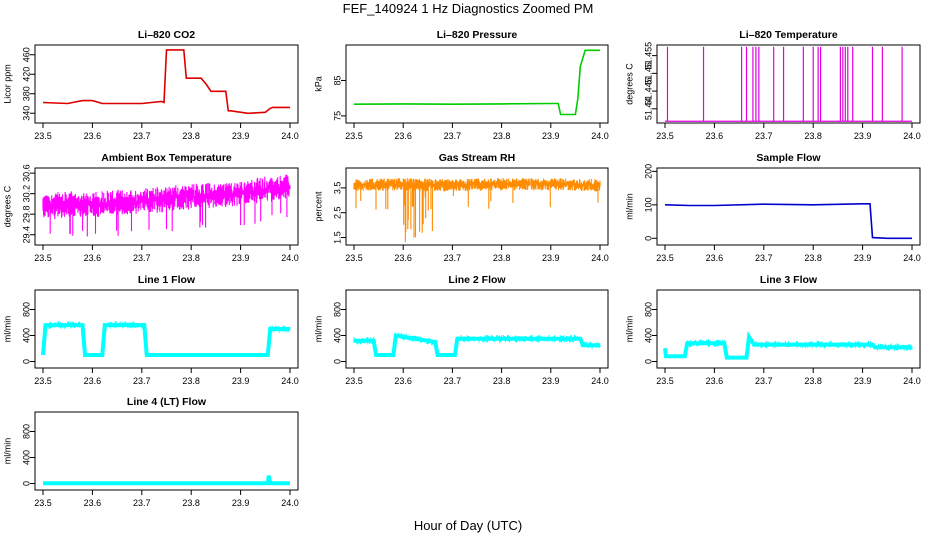  Describe the element at coordinates (142, 503) in the screenshot. I see `panel-10-xtick-label: 23.7` at that location.